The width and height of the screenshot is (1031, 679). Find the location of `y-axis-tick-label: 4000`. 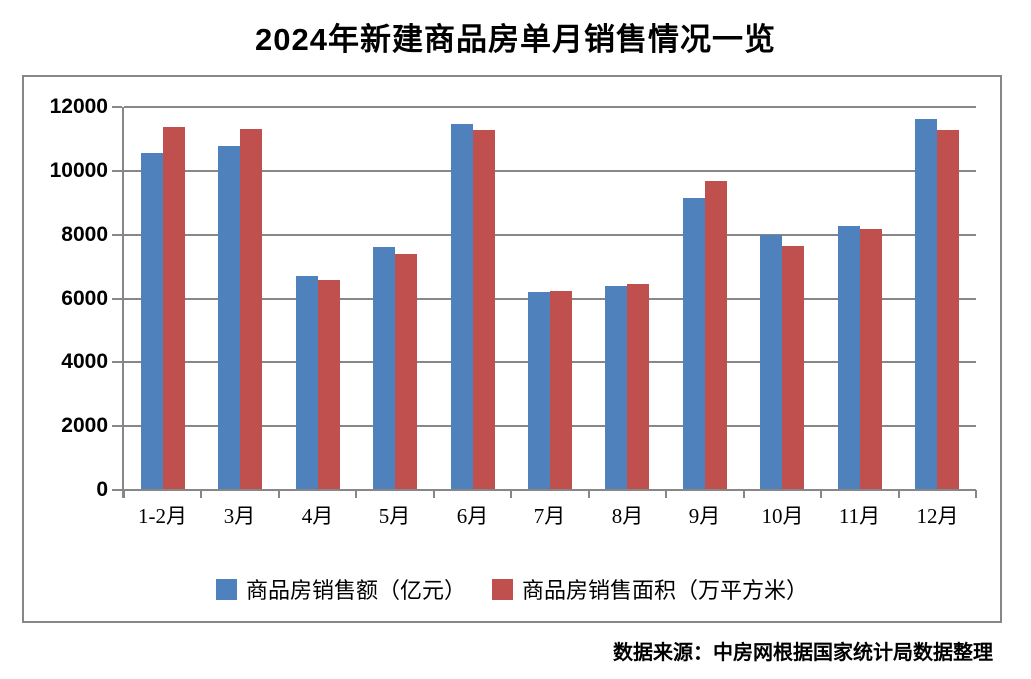

y-axis-tick-label: 4000 is located at coordinates (84, 361).